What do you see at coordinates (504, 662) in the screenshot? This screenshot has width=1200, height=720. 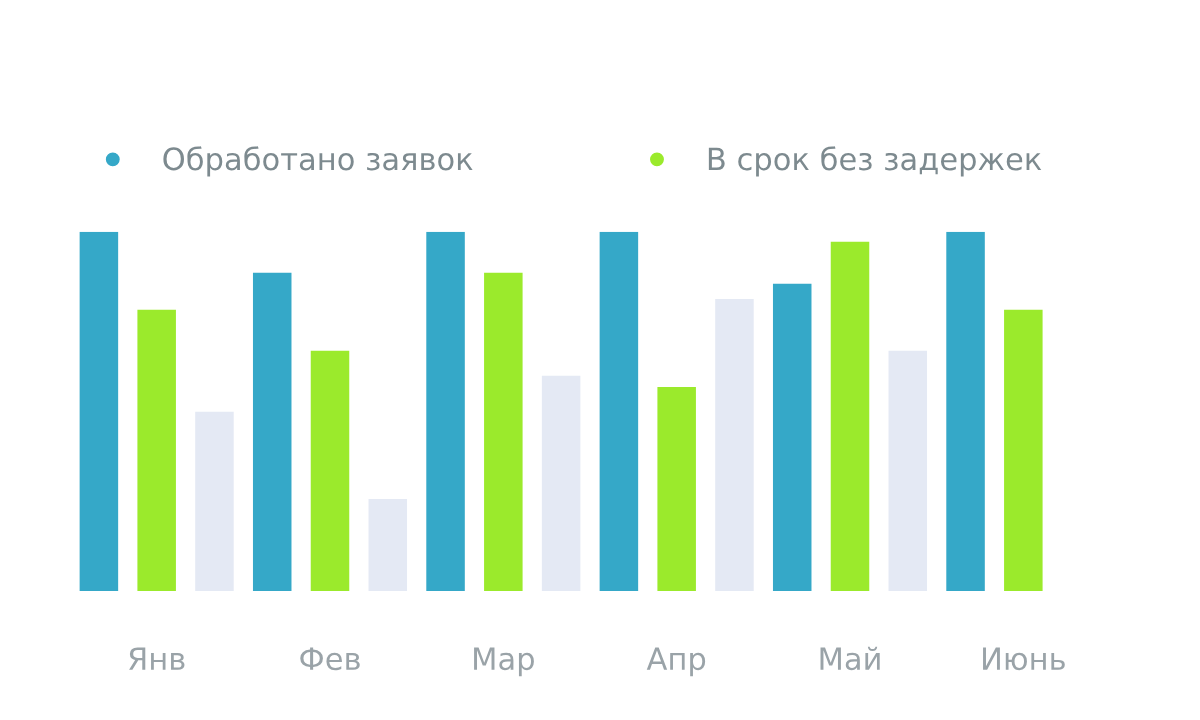 I see `x-tick-label: Мар` at bounding box center [504, 662].